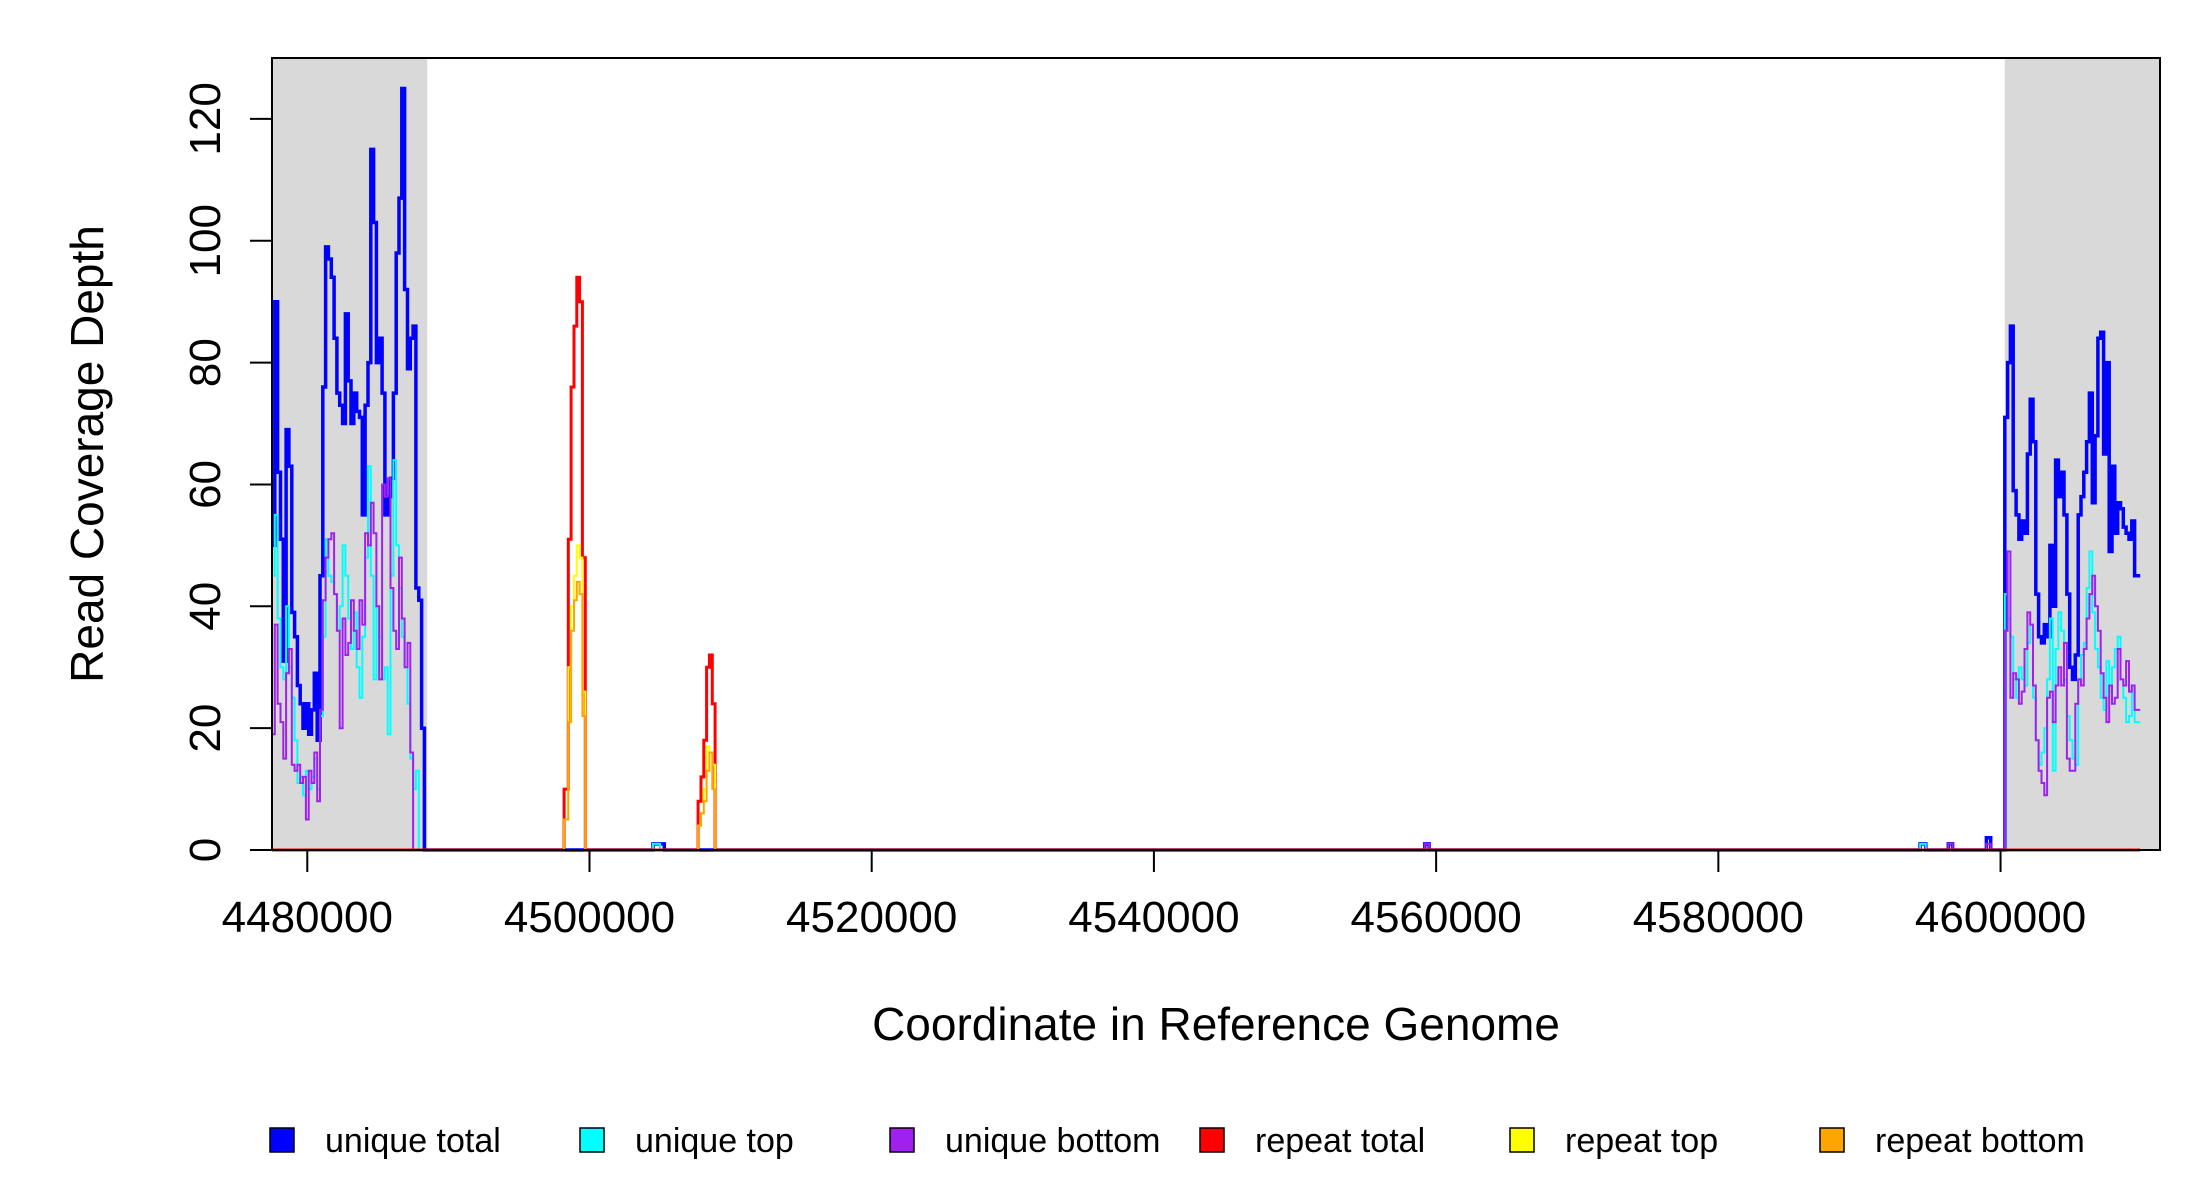 This screenshot has width=2200, height=1200. What do you see at coordinates (1522, 1140) in the screenshot?
I see `legend-swatch-repeat-top` at bounding box center [1522, 1140].